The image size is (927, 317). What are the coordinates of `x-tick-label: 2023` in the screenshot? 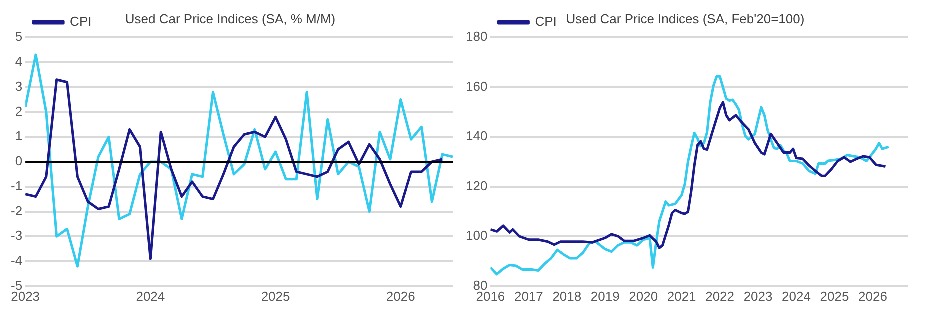 It's located at (758, 296).